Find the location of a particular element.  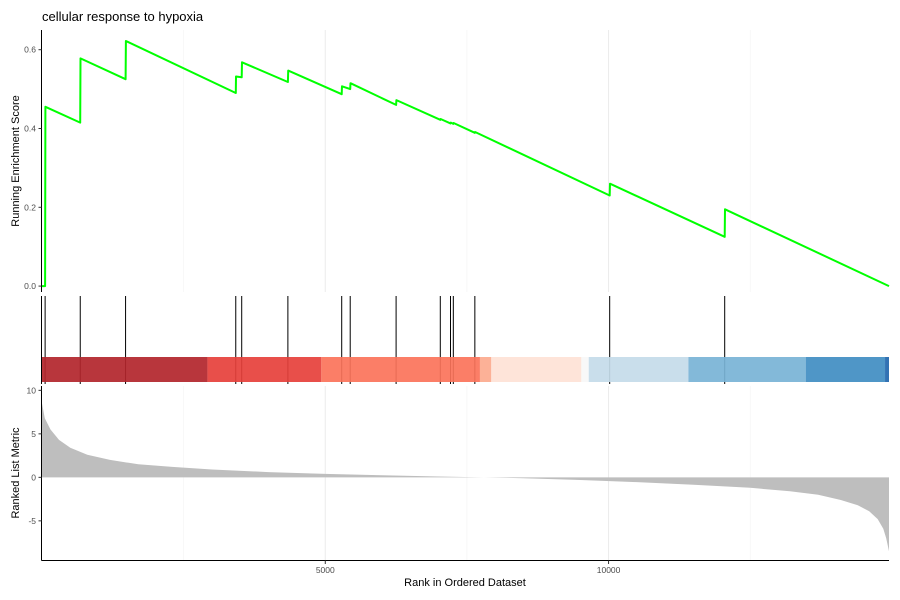

chart-title: cellular response to hypoxia is located at coordinates (123, 16).